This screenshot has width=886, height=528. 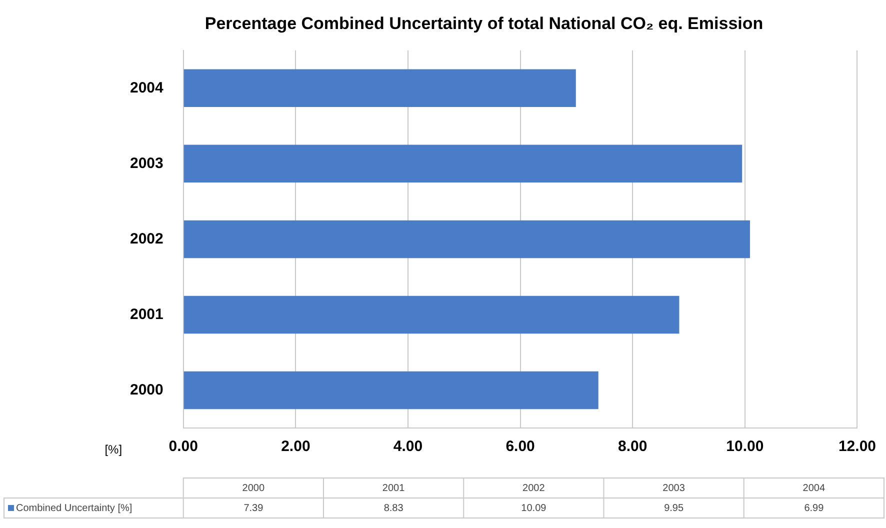 What do you see at coordinates (814, 508) in the screenshot?
I see `text: 6.99` at bounding box center [814, 508].